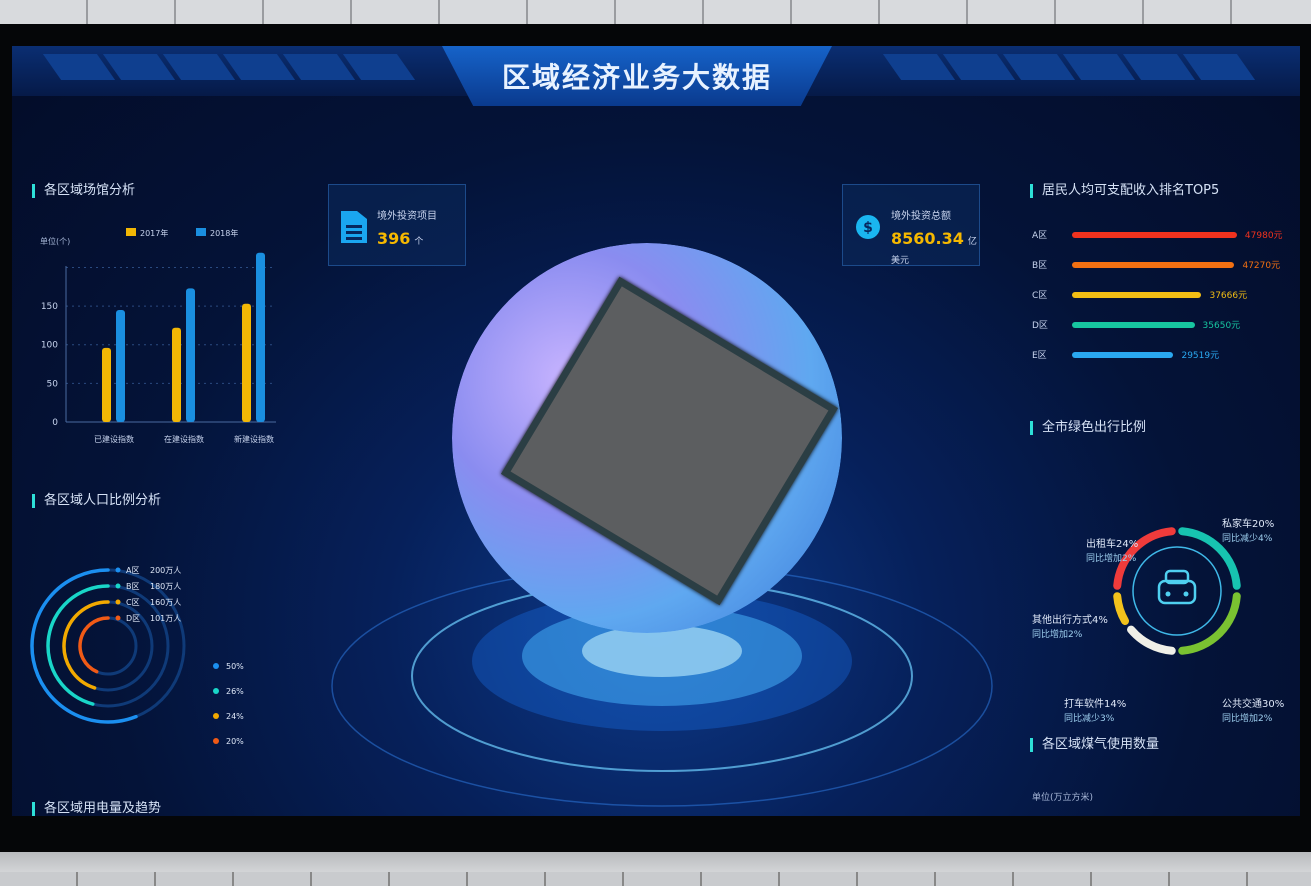  Describe the element at coordinates (1200, 356) in the screenshot. I see `income-value: 29519元` at that location.